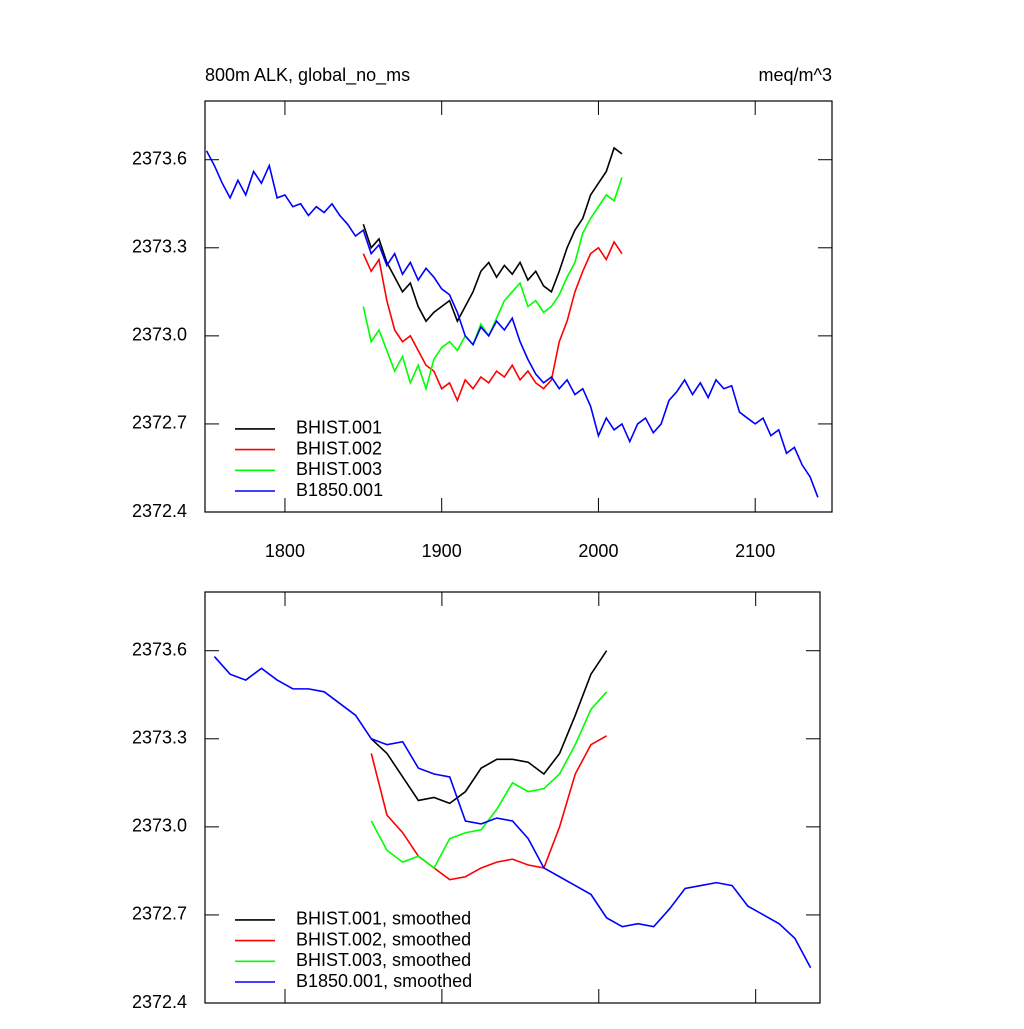  I want to click on legend-label: BHIST.002, so click(339, 448).